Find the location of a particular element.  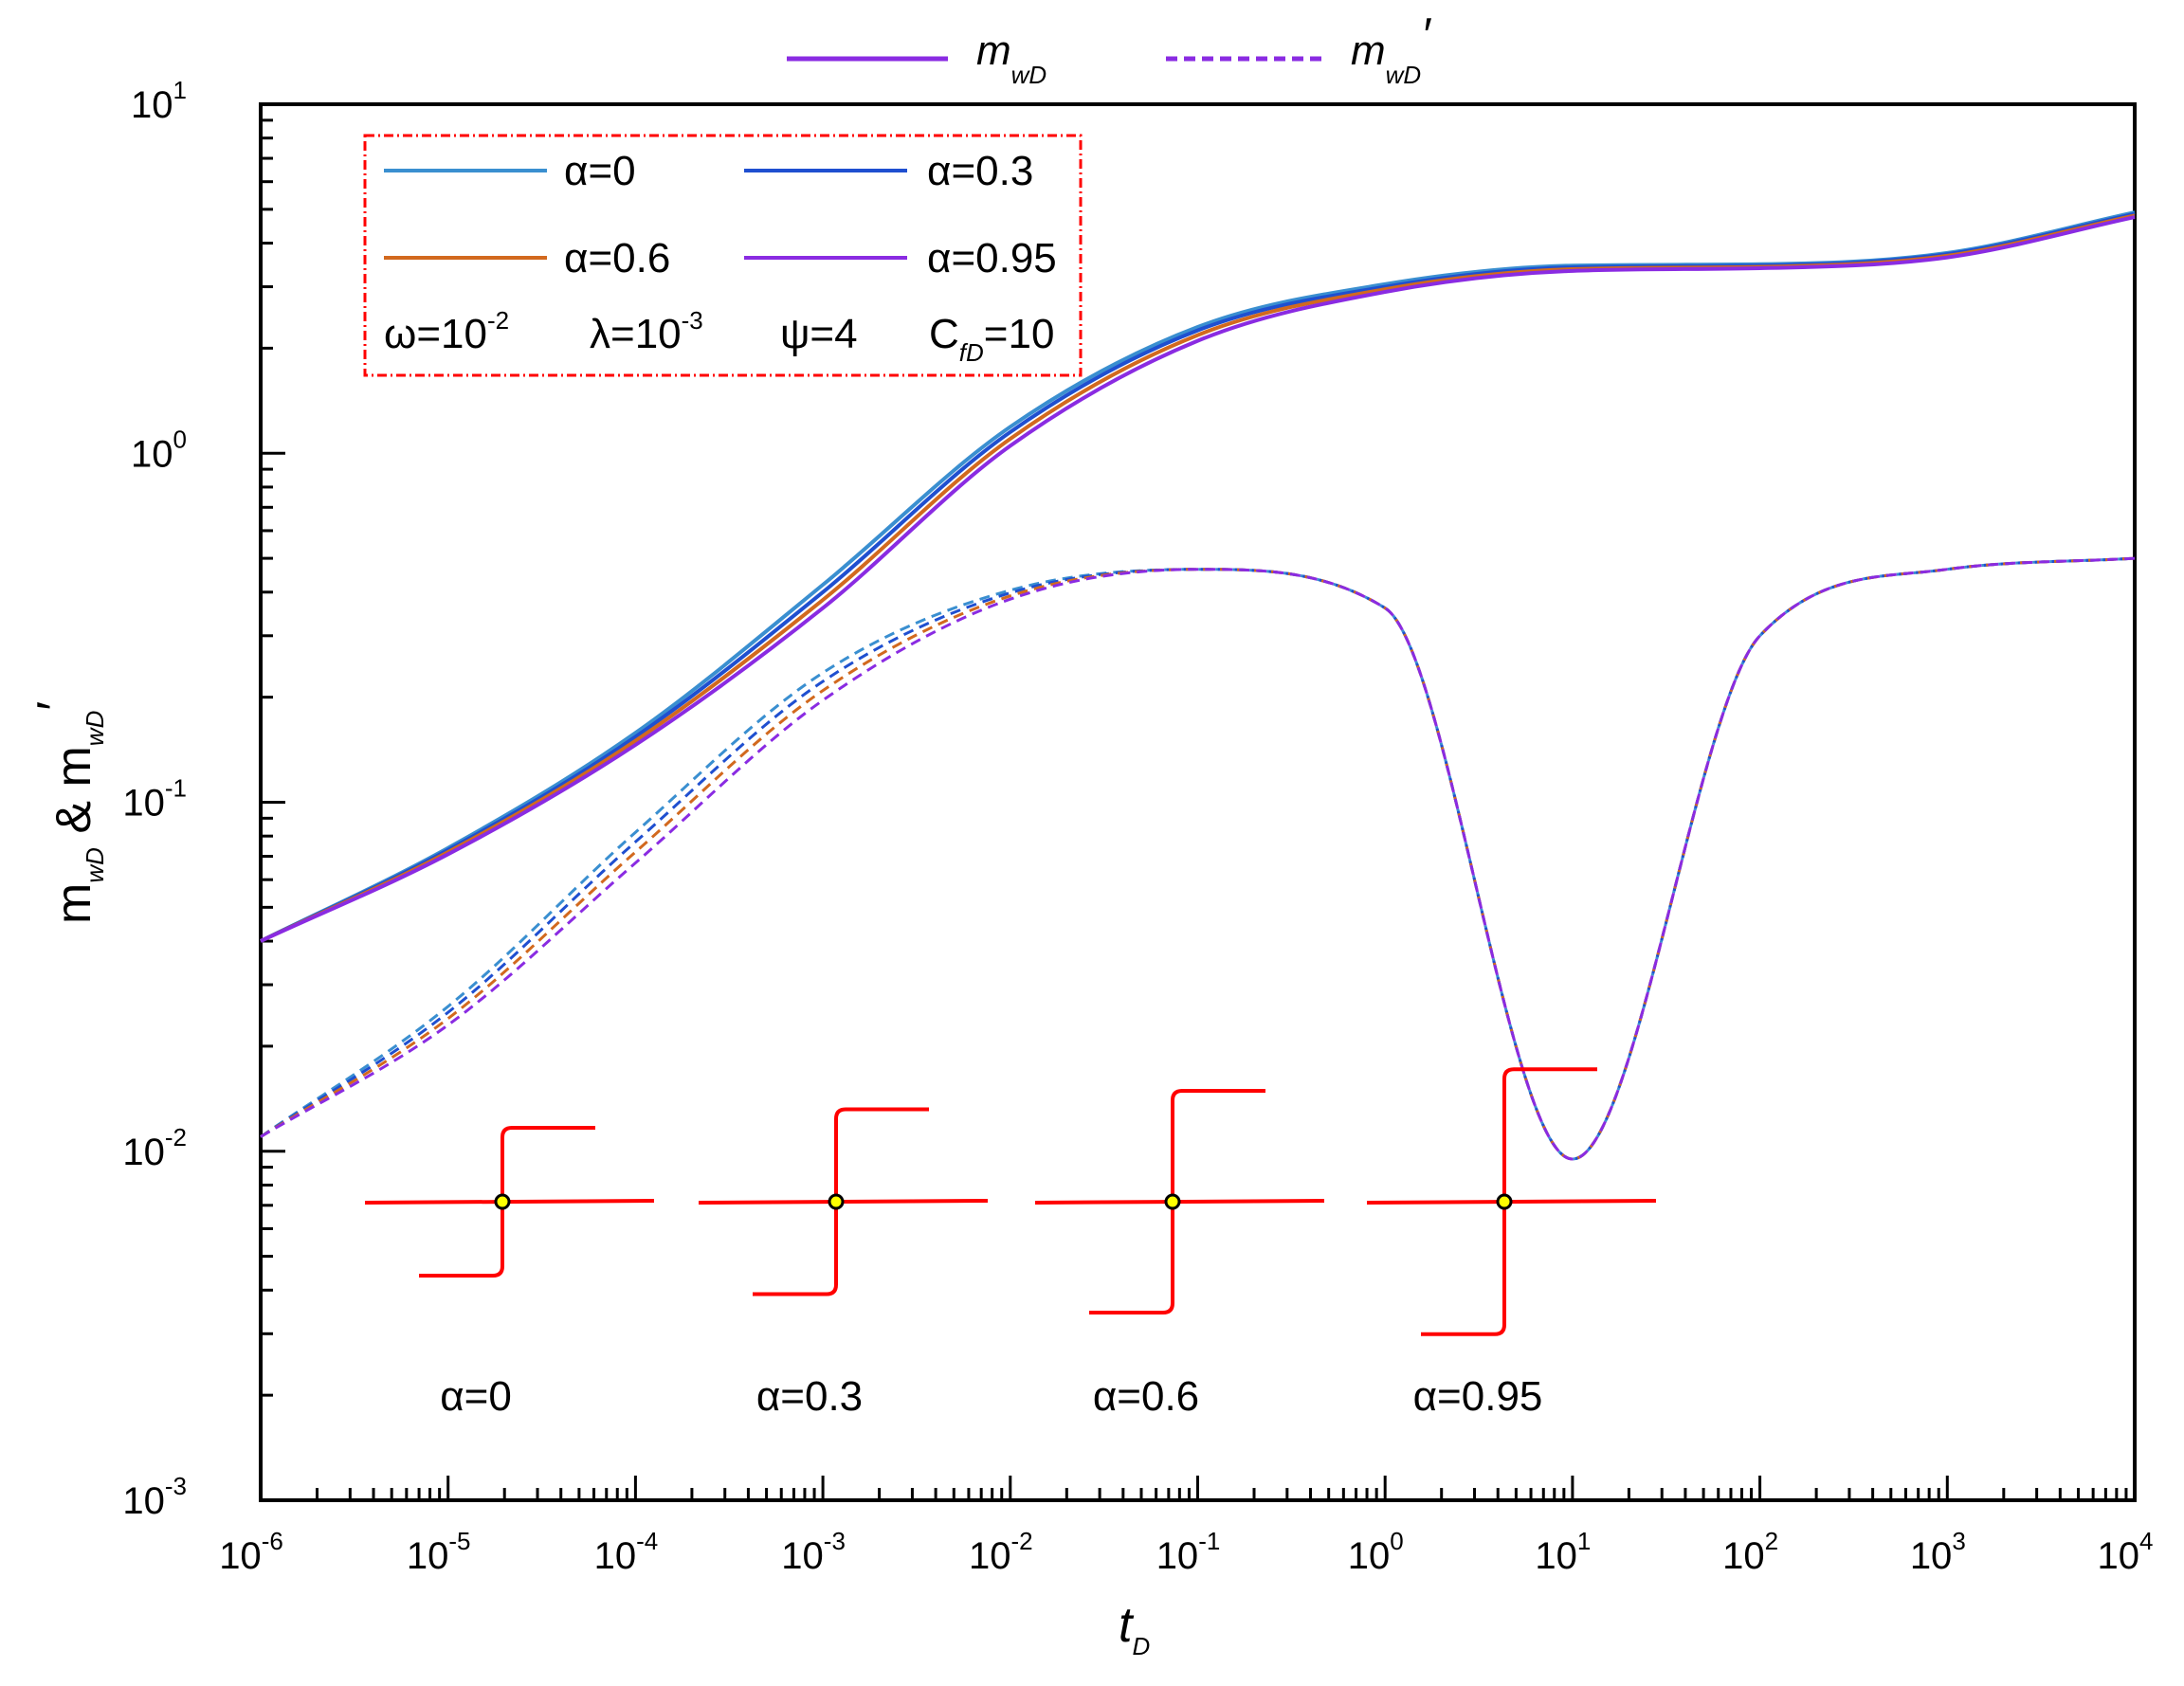

x-axis-title: tD is located at coordinates (1134, 1629).